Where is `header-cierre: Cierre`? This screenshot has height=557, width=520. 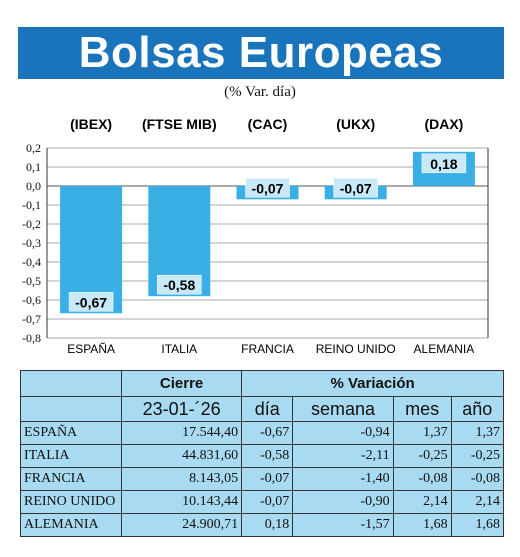
header-cierre: Cierre is located at coordinates (181, 383).